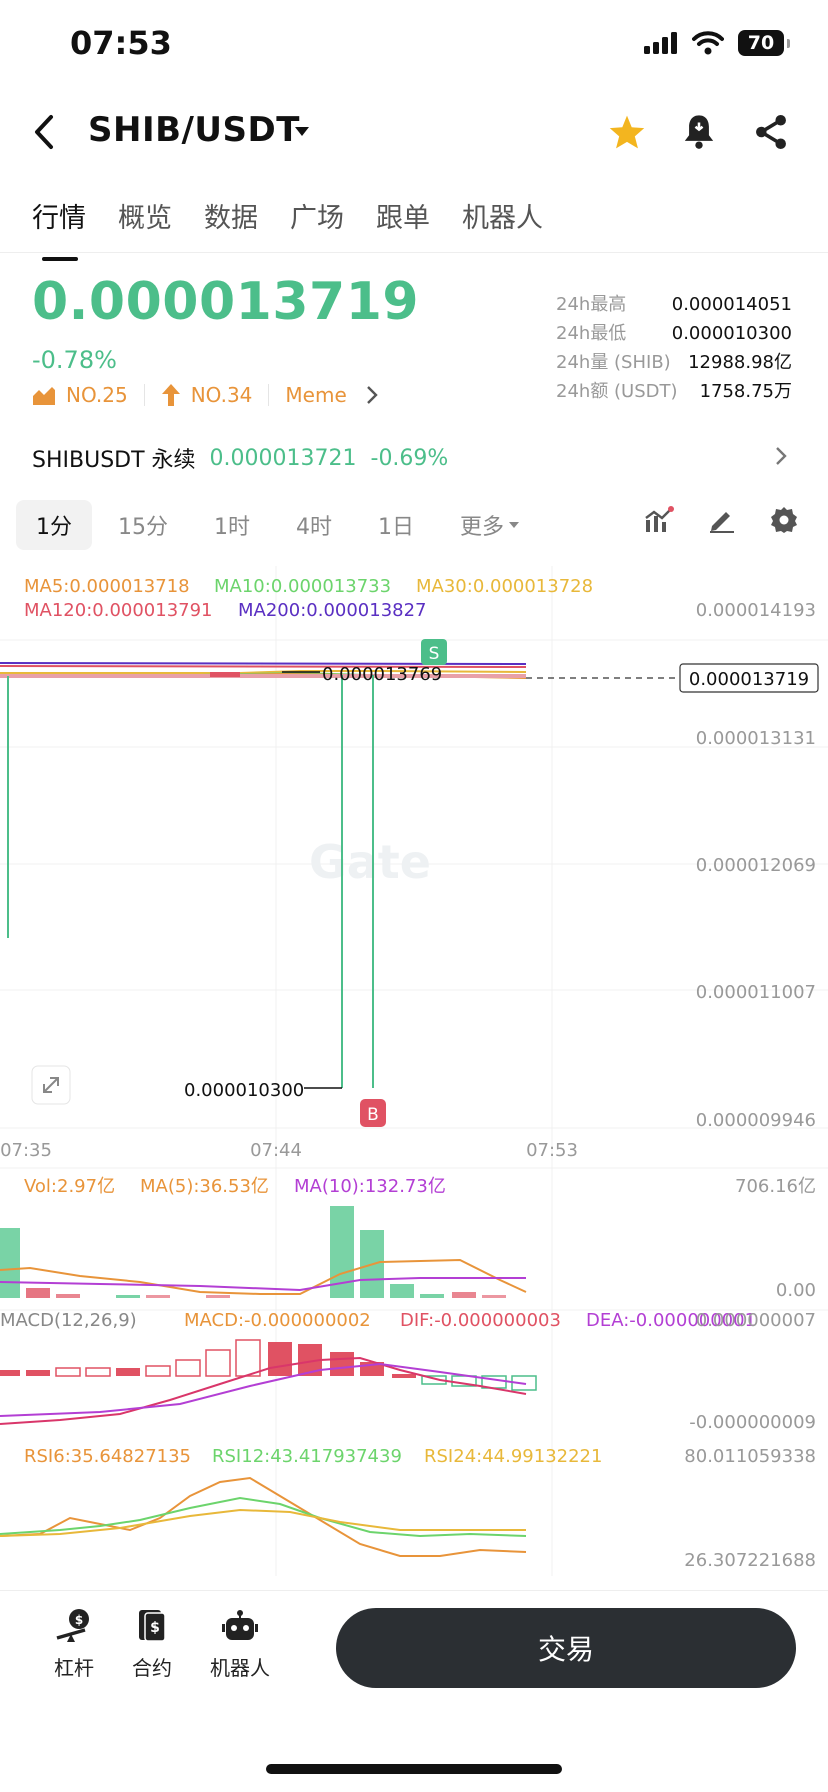 The width and height of the screenshot is (828, 1792). What do you see at coordinates (204, 1186) in the screenshot?
I see `vol-ma5-legend: MA(5):36.53亿` at bounding box center [204, 1186].